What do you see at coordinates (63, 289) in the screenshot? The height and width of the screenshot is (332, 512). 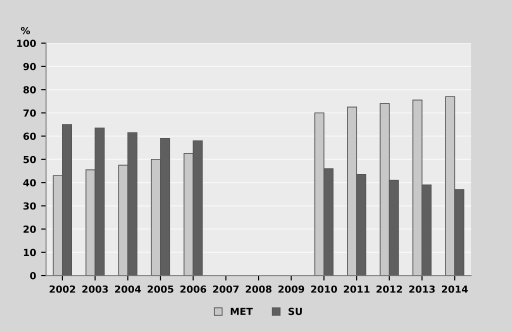 I see `x-tick-label: 2002` at bounding box center [63, 289].